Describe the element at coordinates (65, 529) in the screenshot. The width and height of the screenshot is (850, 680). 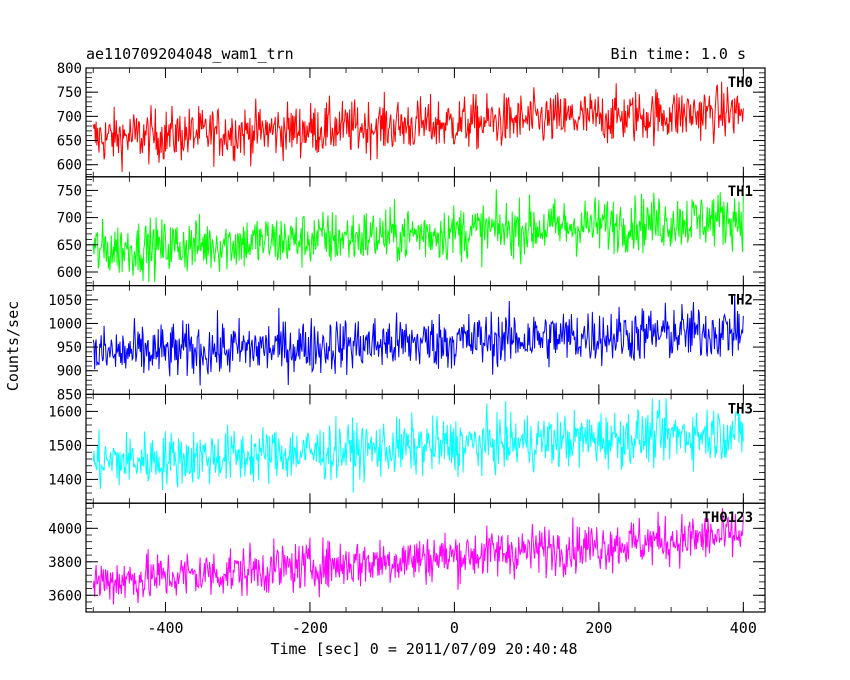
I see `y-tick-label: 4000` at that location.